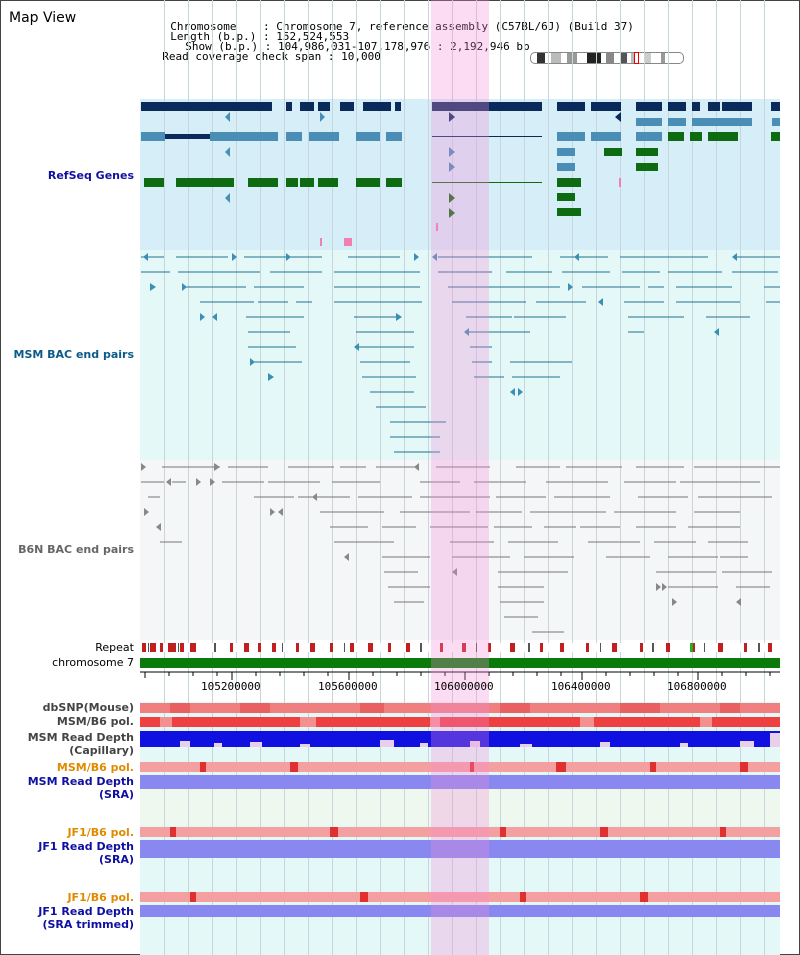 The image size is (800, 955). I want to click on track-label-msm-bac: MSM BAC end pairs, so click(73, 354).